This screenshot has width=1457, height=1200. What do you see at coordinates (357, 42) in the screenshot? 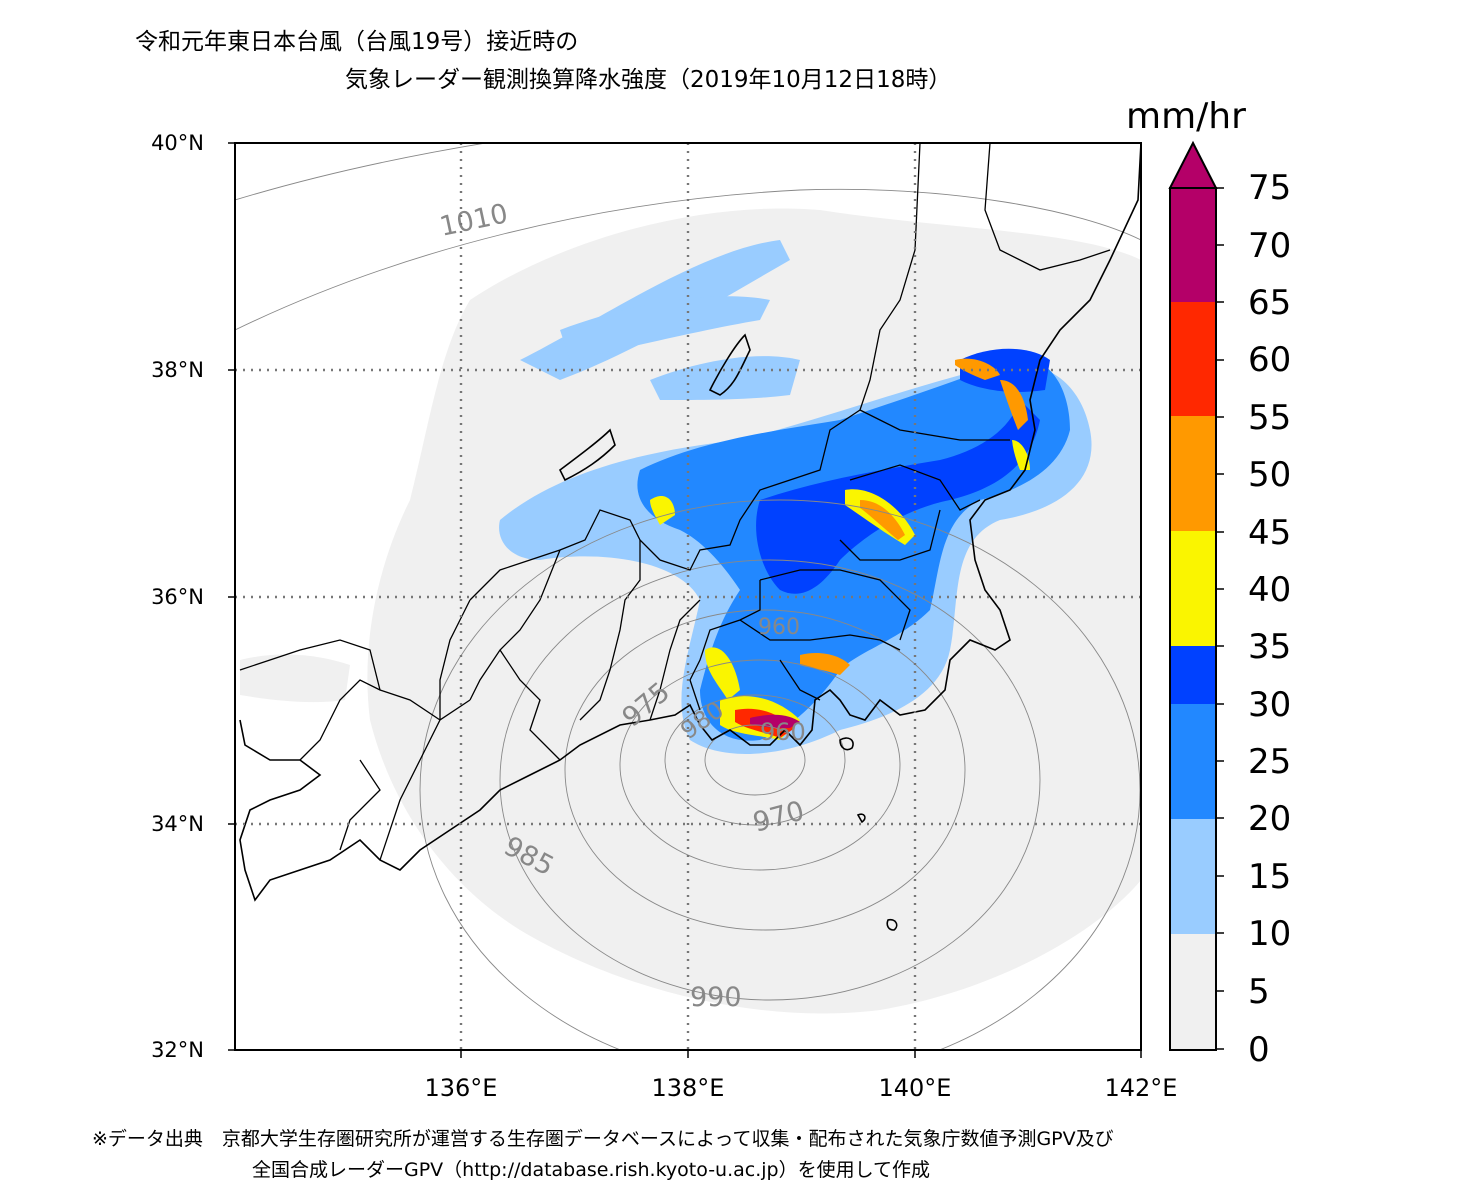
I see `map-title-line1: 令和元年東日本台風（台風19号）接近時の` at bounding box center [357, 42].